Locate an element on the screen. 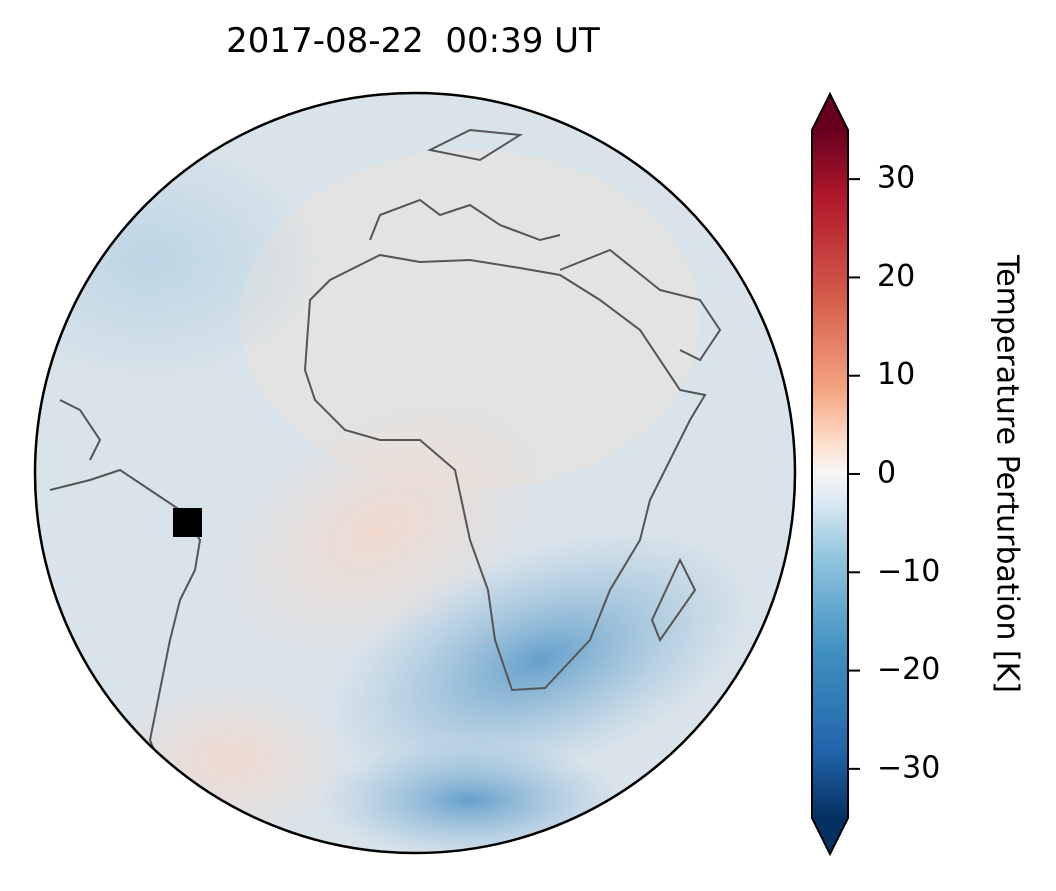  colorbar-tick-label: −10 is located at coordinates (908, 571).